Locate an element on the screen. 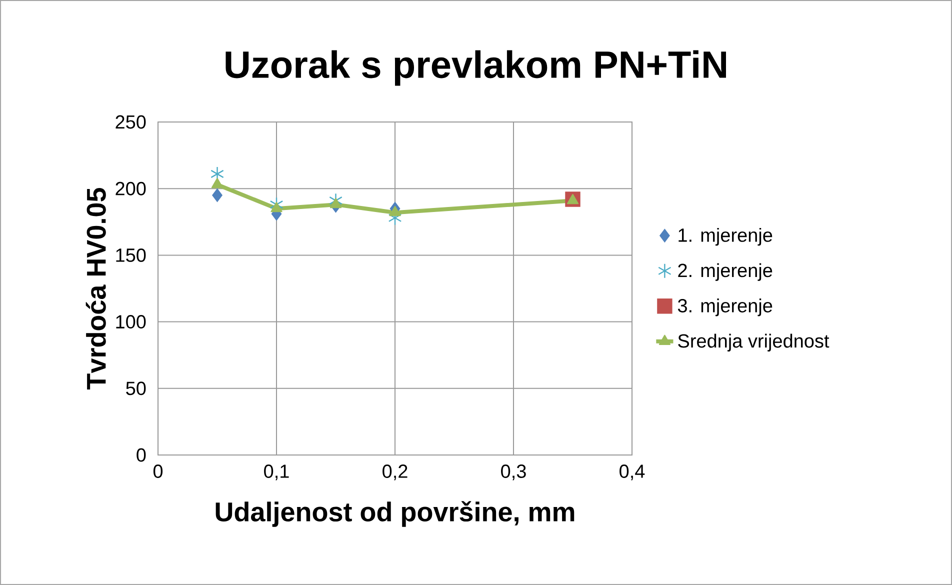 The height and width of the screenshot is (585, 952). x-axis-title: Udaljenost od površine, mm is located at coordinates (395, 514).